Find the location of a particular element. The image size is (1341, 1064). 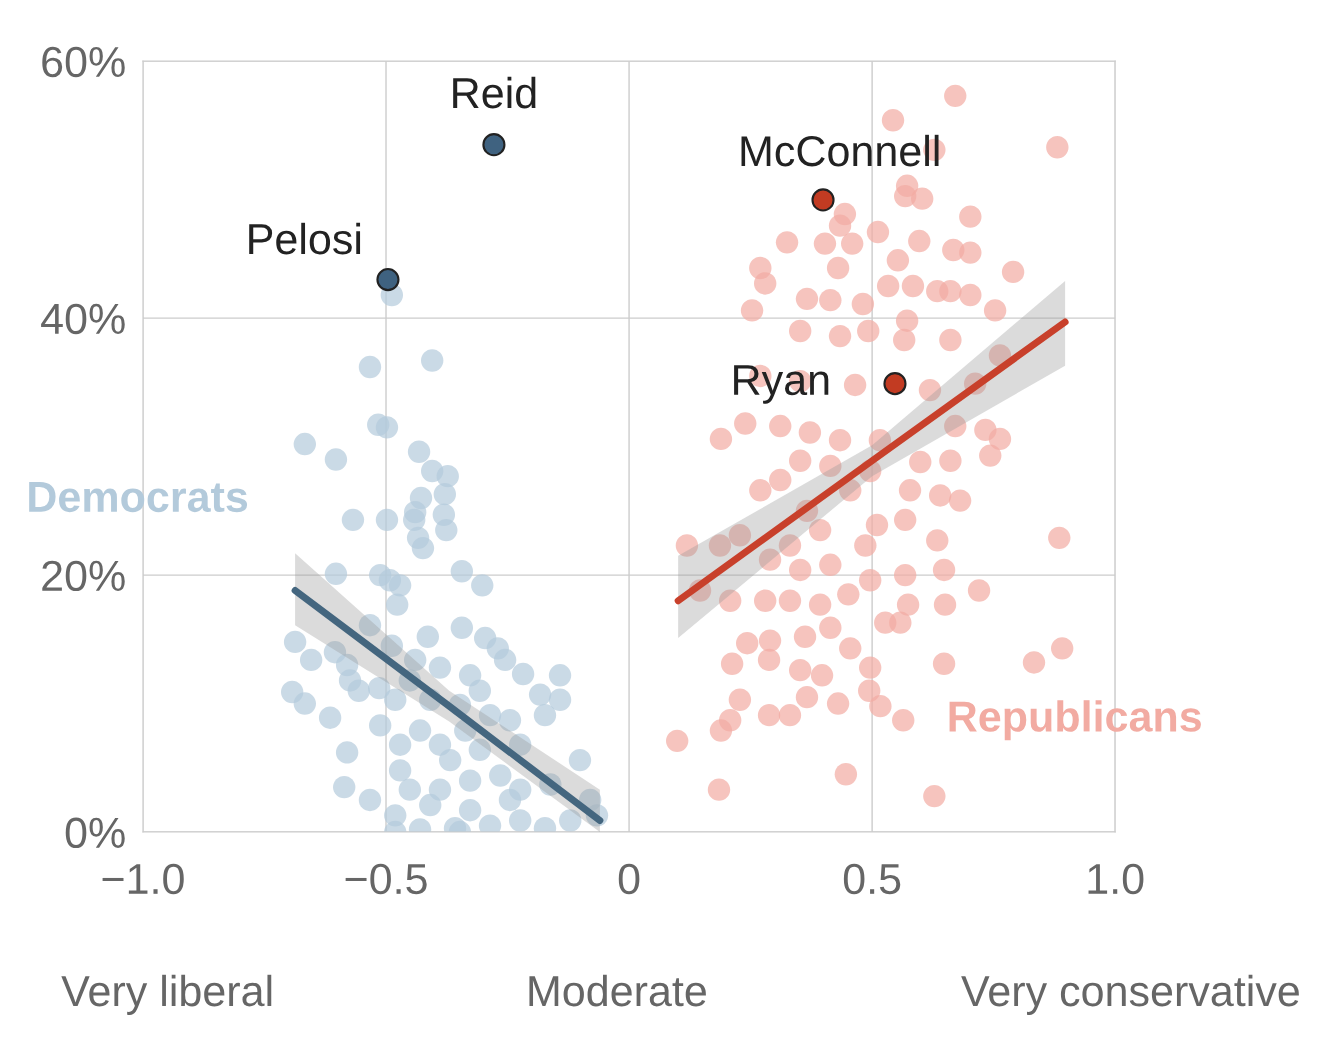

y-tick-label: 20% is located at coordinates (83, 576).